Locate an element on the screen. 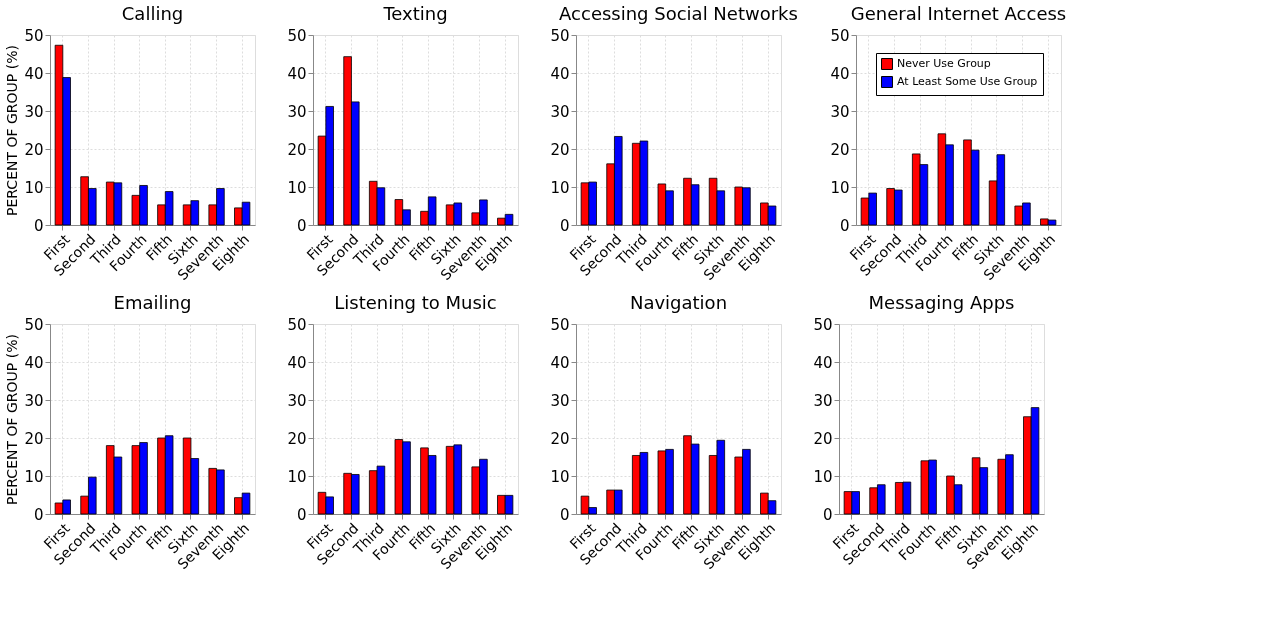 The width and height of the screenshot is (1283, 644). chart-title: Calling is located at coordinates (152, 13).